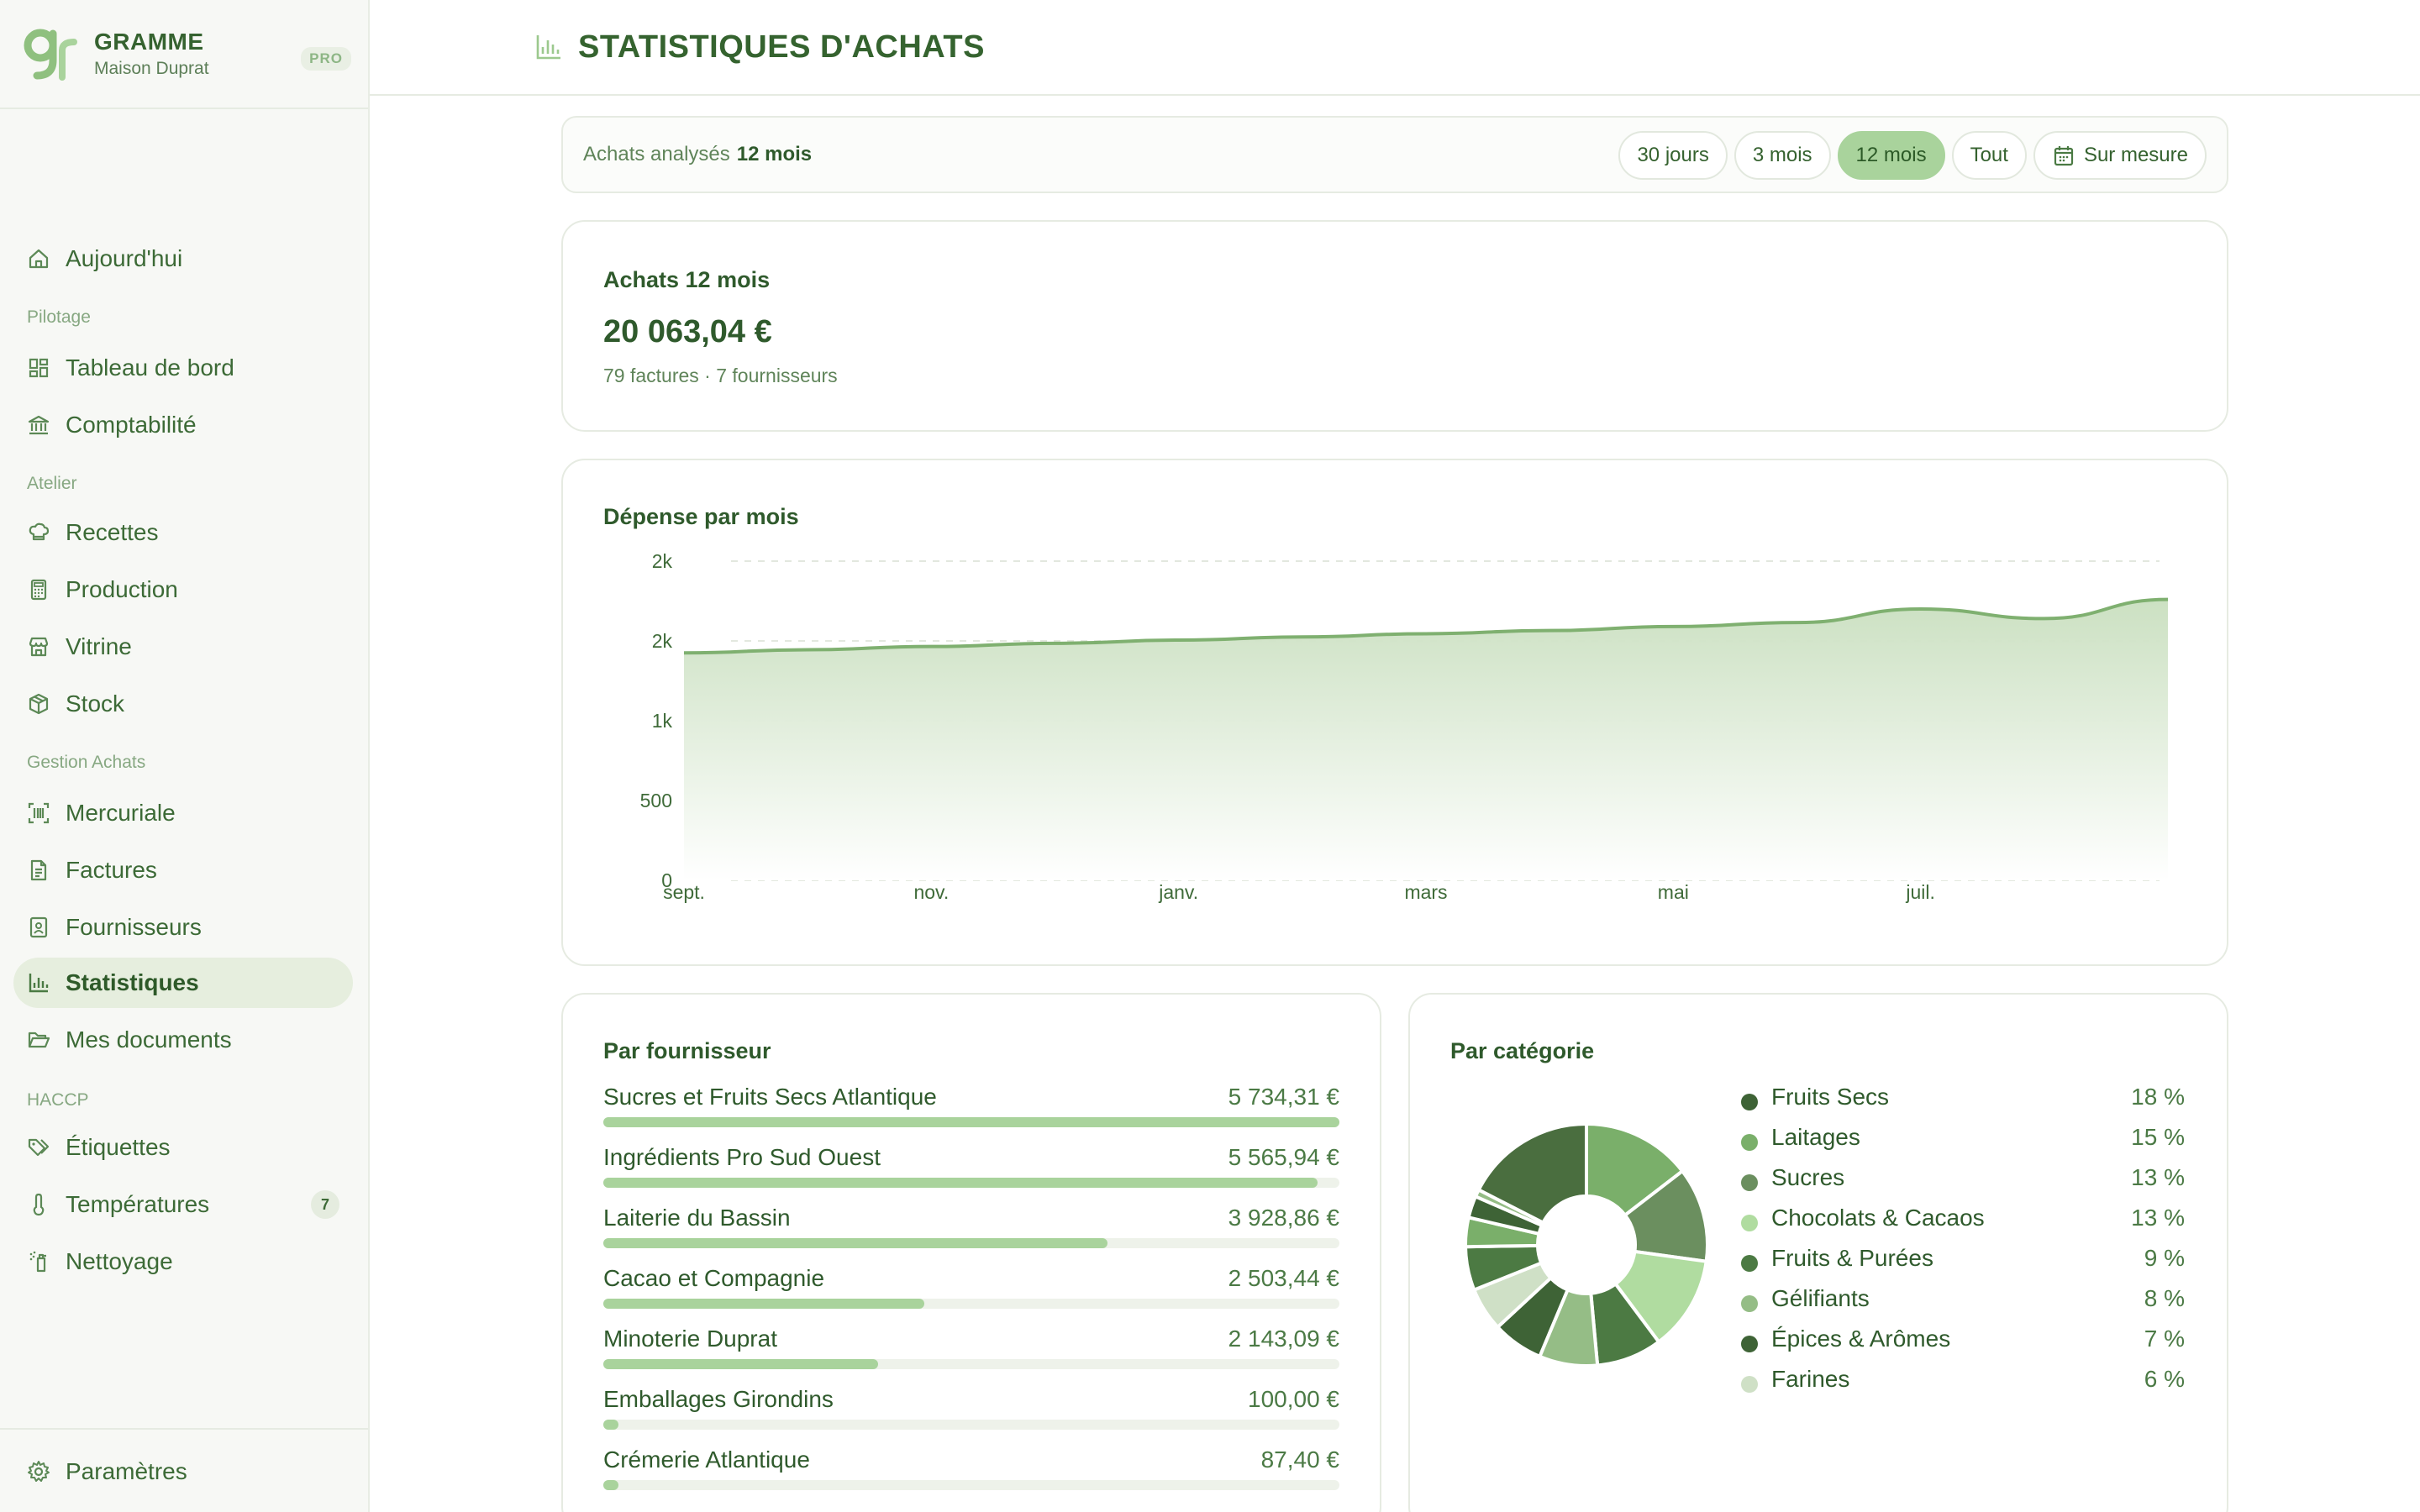 This screenshot has width=2420, height=1512. Describe the element at coordinates (1808, 1177) in the screenshot. I see `category-name: Sucres` at that location.